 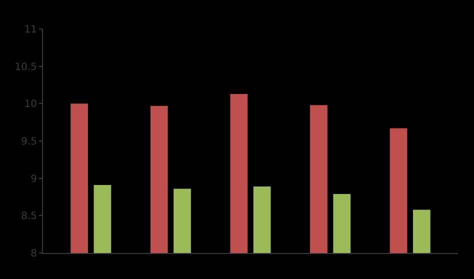 I want to click on y-tick-label: 10, so click(x=30, y=104).